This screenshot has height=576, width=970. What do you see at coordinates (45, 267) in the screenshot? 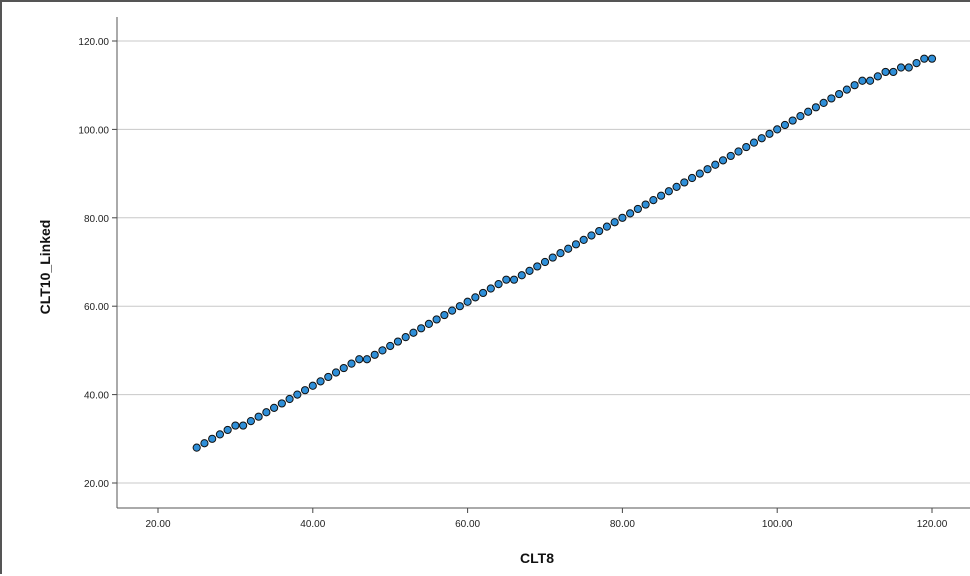
I see `y-axis-title: CLT10_Linked` at bounding box center [45, 267].